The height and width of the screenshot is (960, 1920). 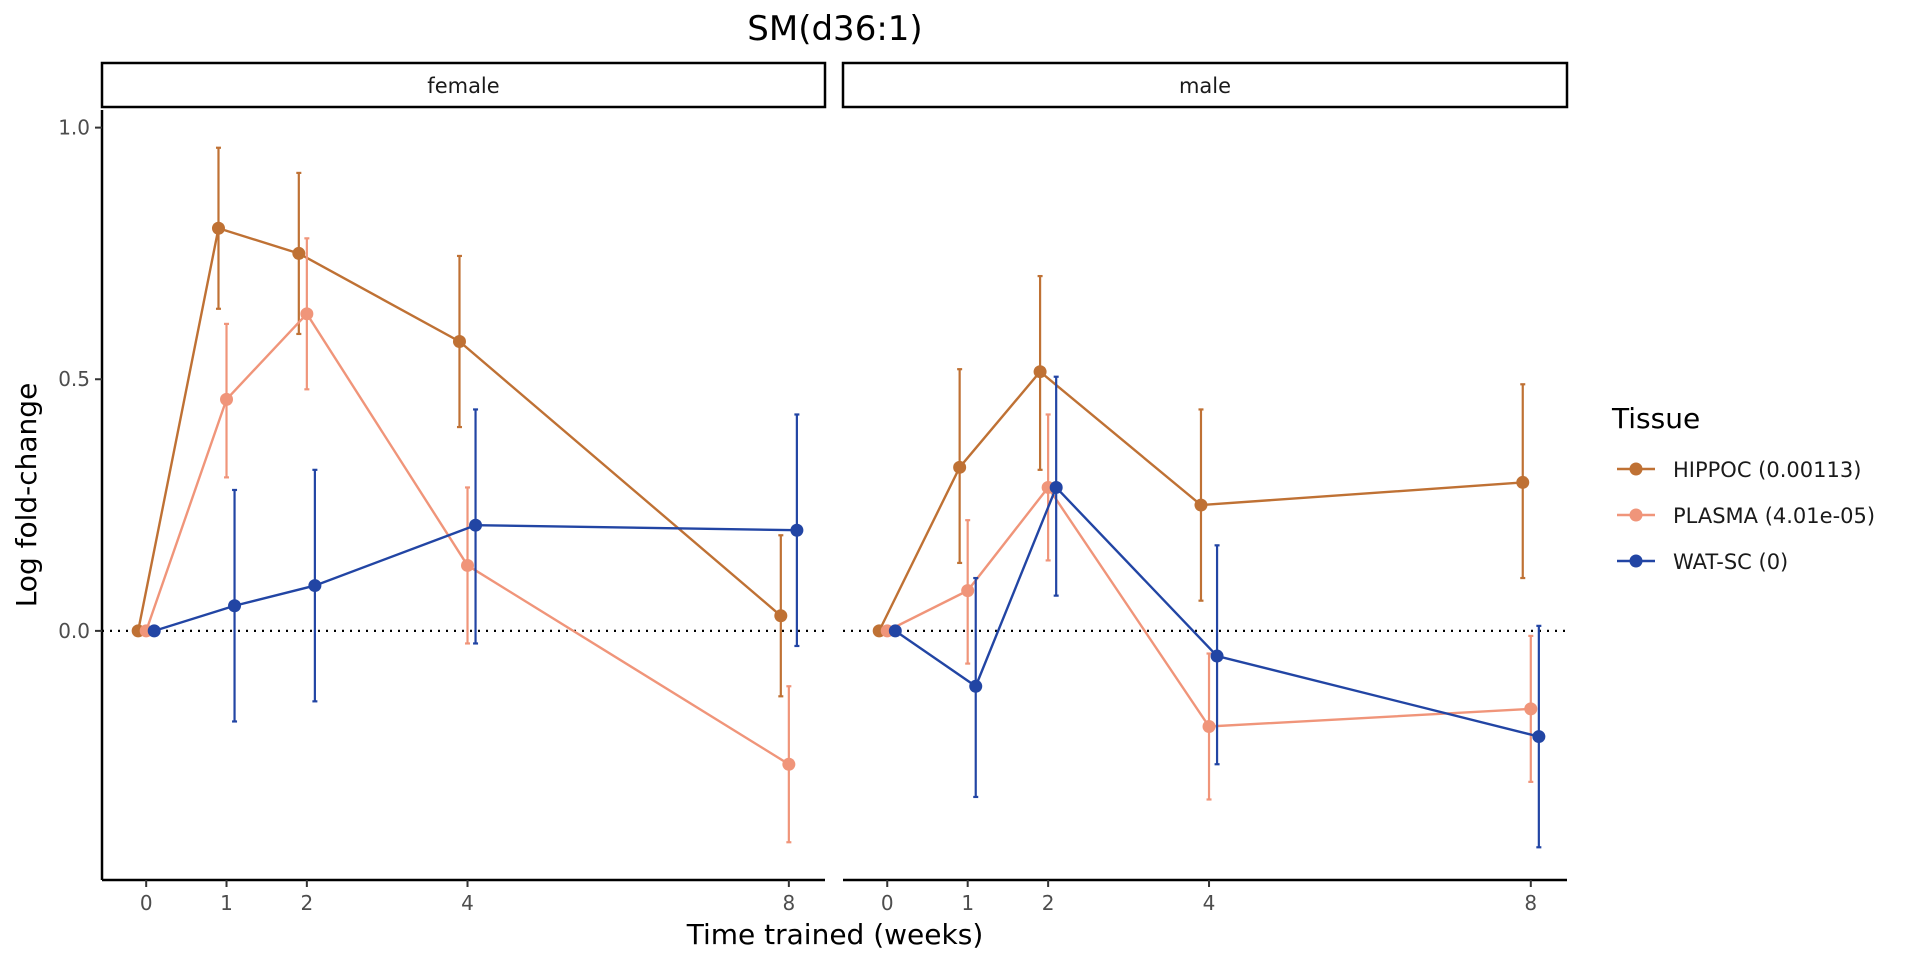 What do you see at coordinates (74, 379) in the screenshot?
I see `y-tick-label: 0.5` at bounding box center [74, 379].